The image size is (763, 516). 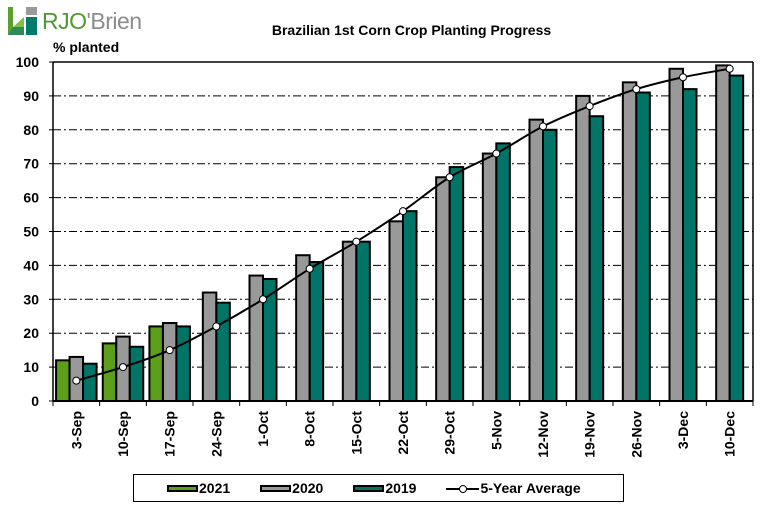 I want to click on legend-swatch-2020, so click(x=276, y=488).